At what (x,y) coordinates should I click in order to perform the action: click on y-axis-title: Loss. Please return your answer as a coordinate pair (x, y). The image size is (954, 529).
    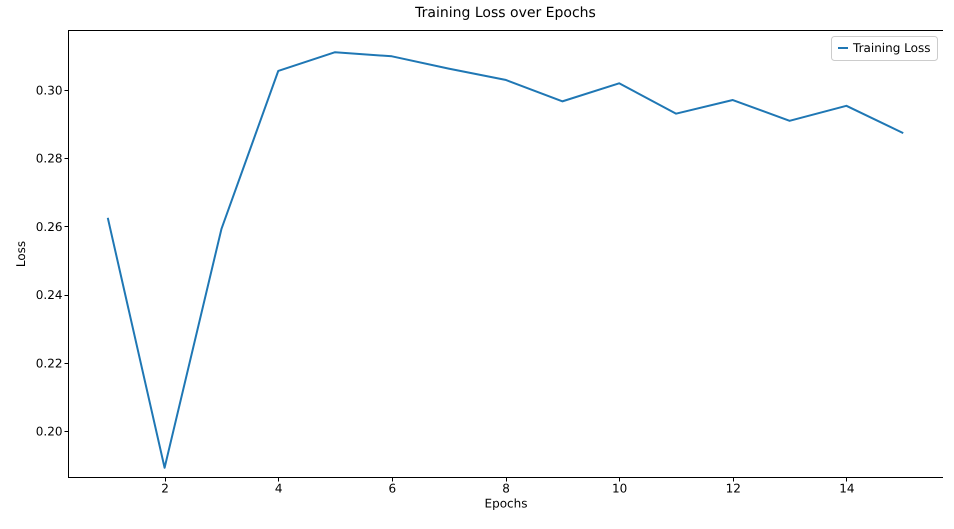
    Looking at the image, I should click on (21, 254).